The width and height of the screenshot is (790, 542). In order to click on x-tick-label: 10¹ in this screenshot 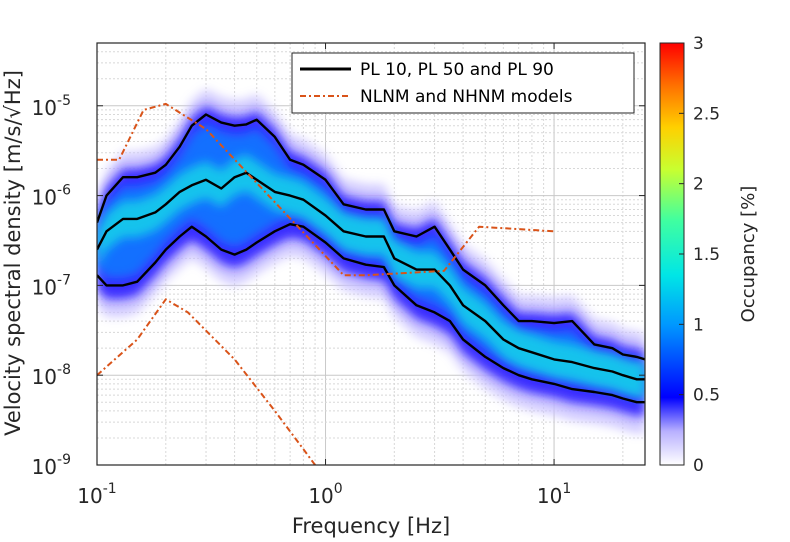, I will do `click(554, 494)`.